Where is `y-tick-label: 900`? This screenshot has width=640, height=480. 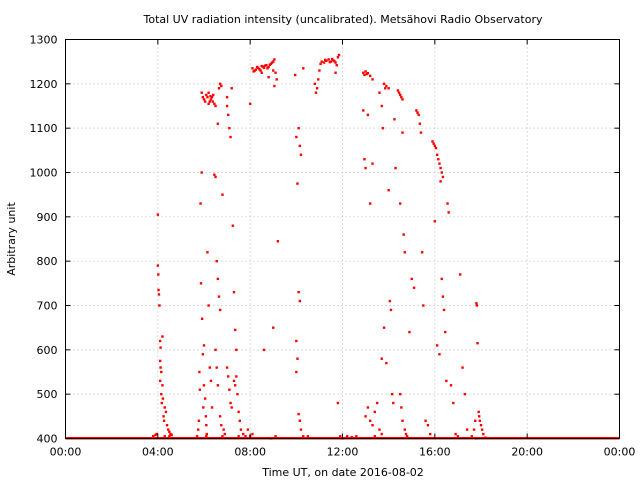 y-tick-label: 900 is located at coordinates (47, 217).